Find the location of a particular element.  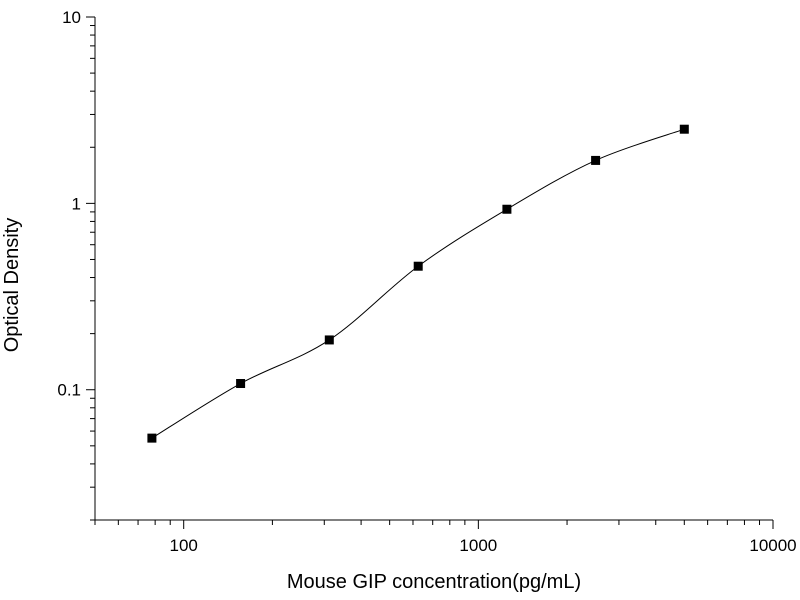

y-tick-label: 0.1 is located at coordinates (69, 390).